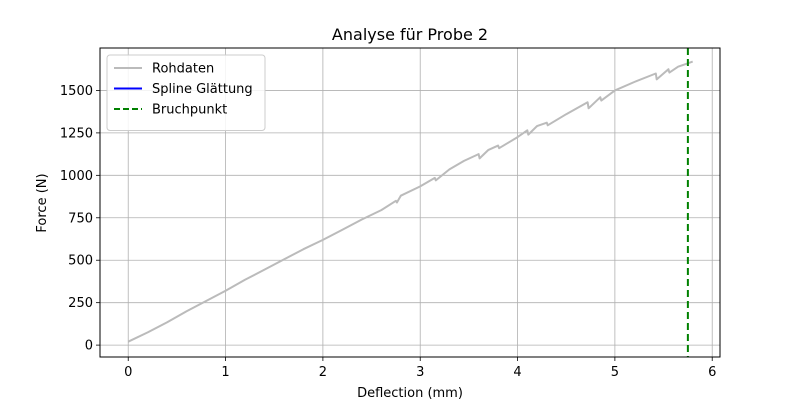 This screenshot has width=800, height=400. What do you see at coordinates (712, 372) in the screenshot?
I see `x-tick-label: 6` at bounding box center [712, 372].